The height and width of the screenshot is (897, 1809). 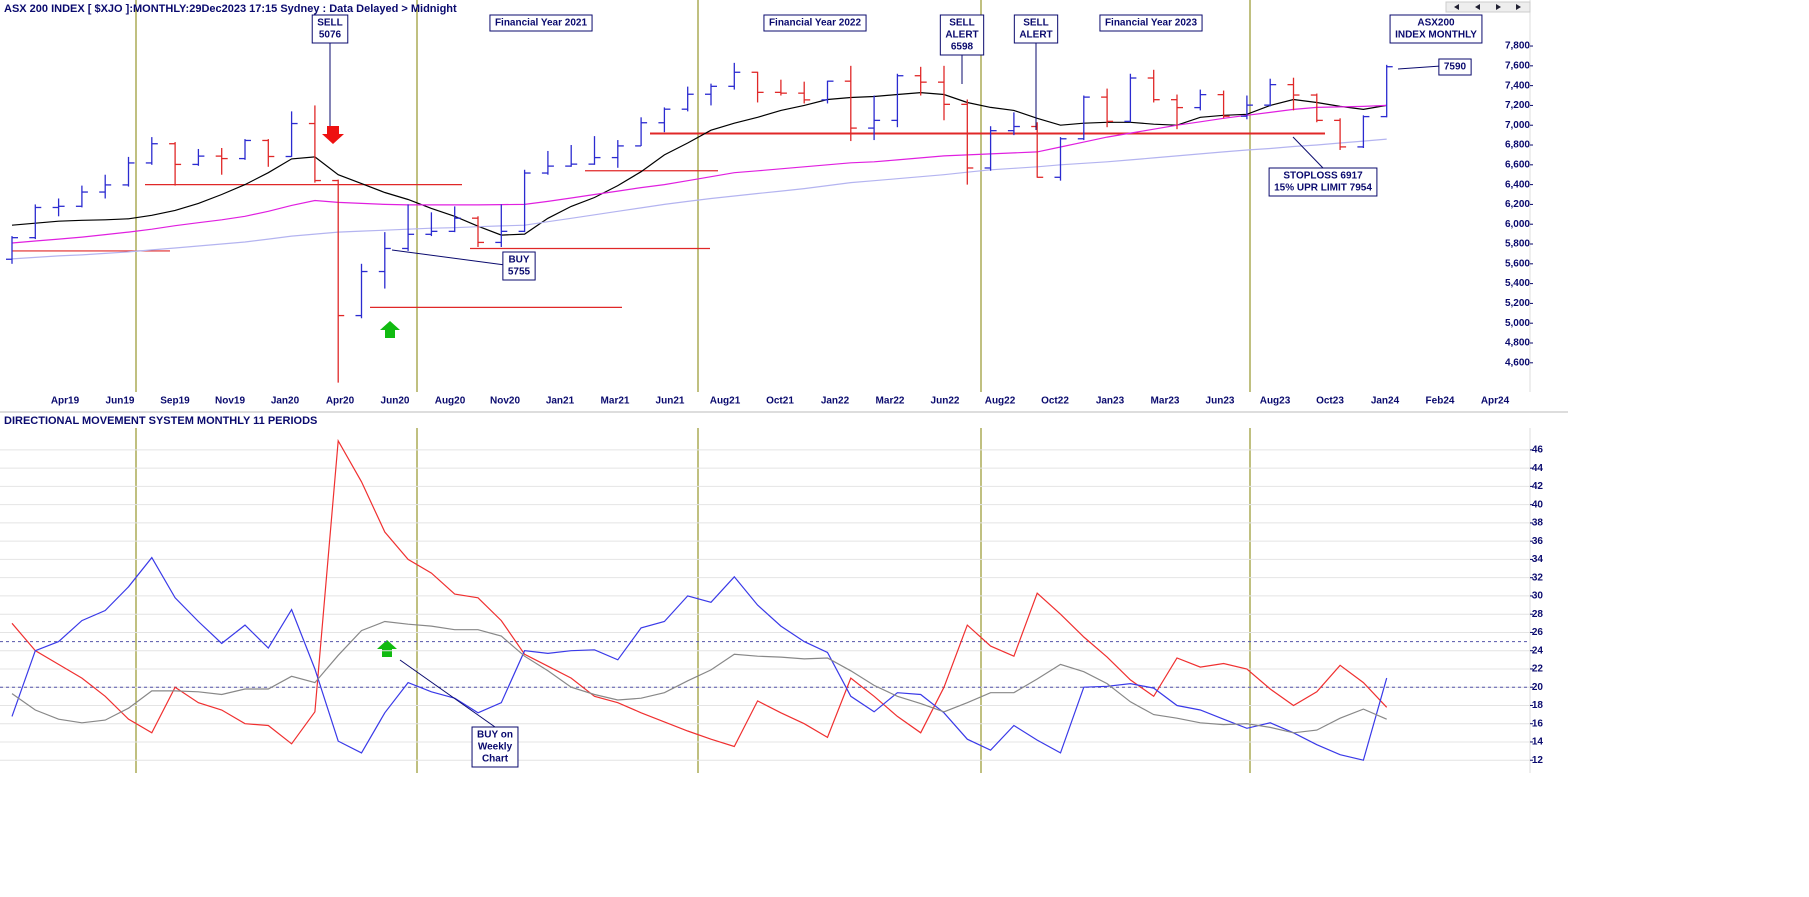 I want to click on y-tick-label: 7,600, so click(x=1517, y=65).